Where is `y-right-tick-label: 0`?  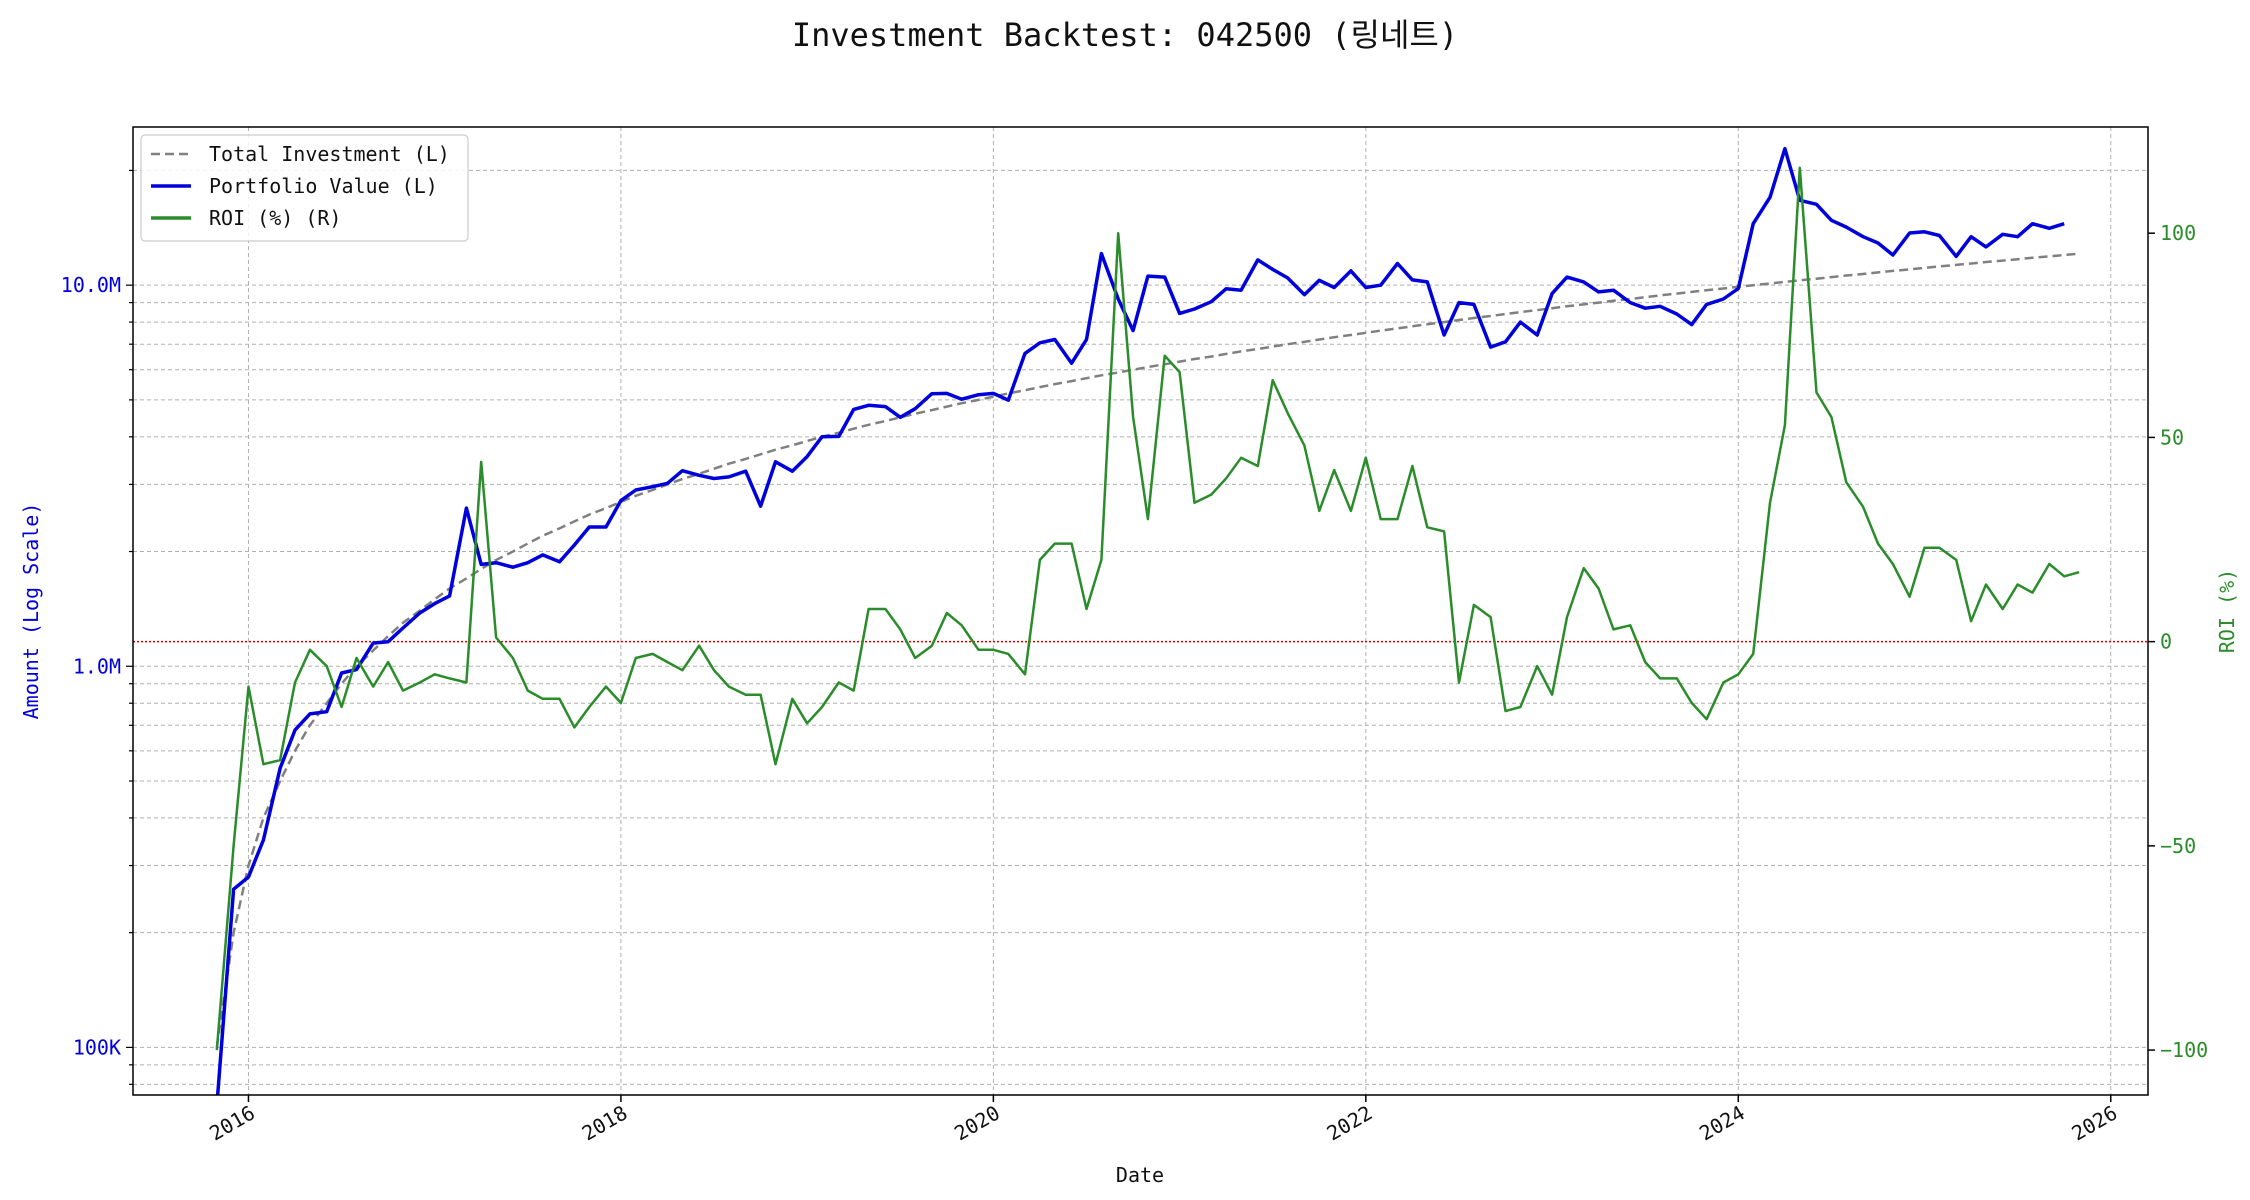 y-right-tick-label: 0 is located at coordinates (2166, 642).